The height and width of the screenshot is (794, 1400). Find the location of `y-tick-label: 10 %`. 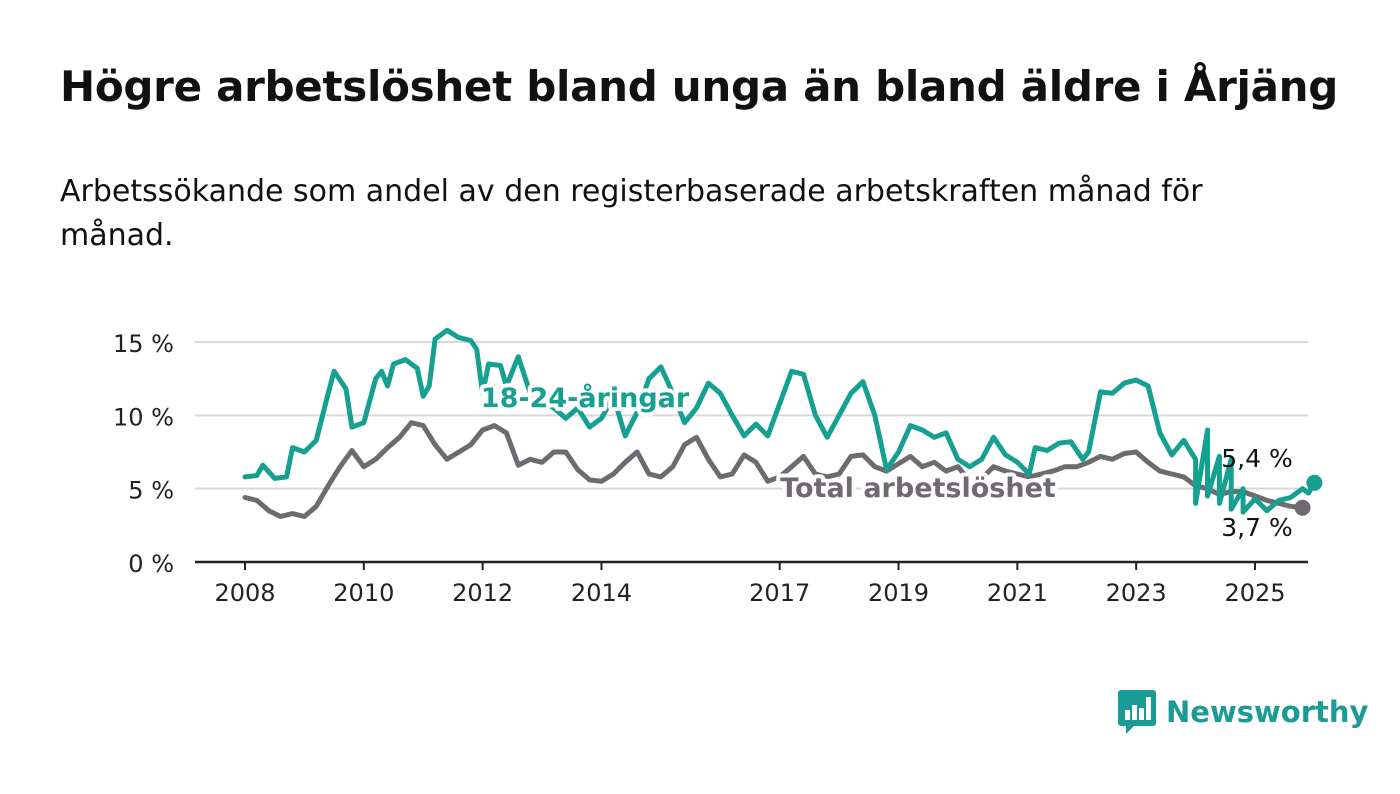

y-tick-label: 10 % is located at coordinates (143, 417).